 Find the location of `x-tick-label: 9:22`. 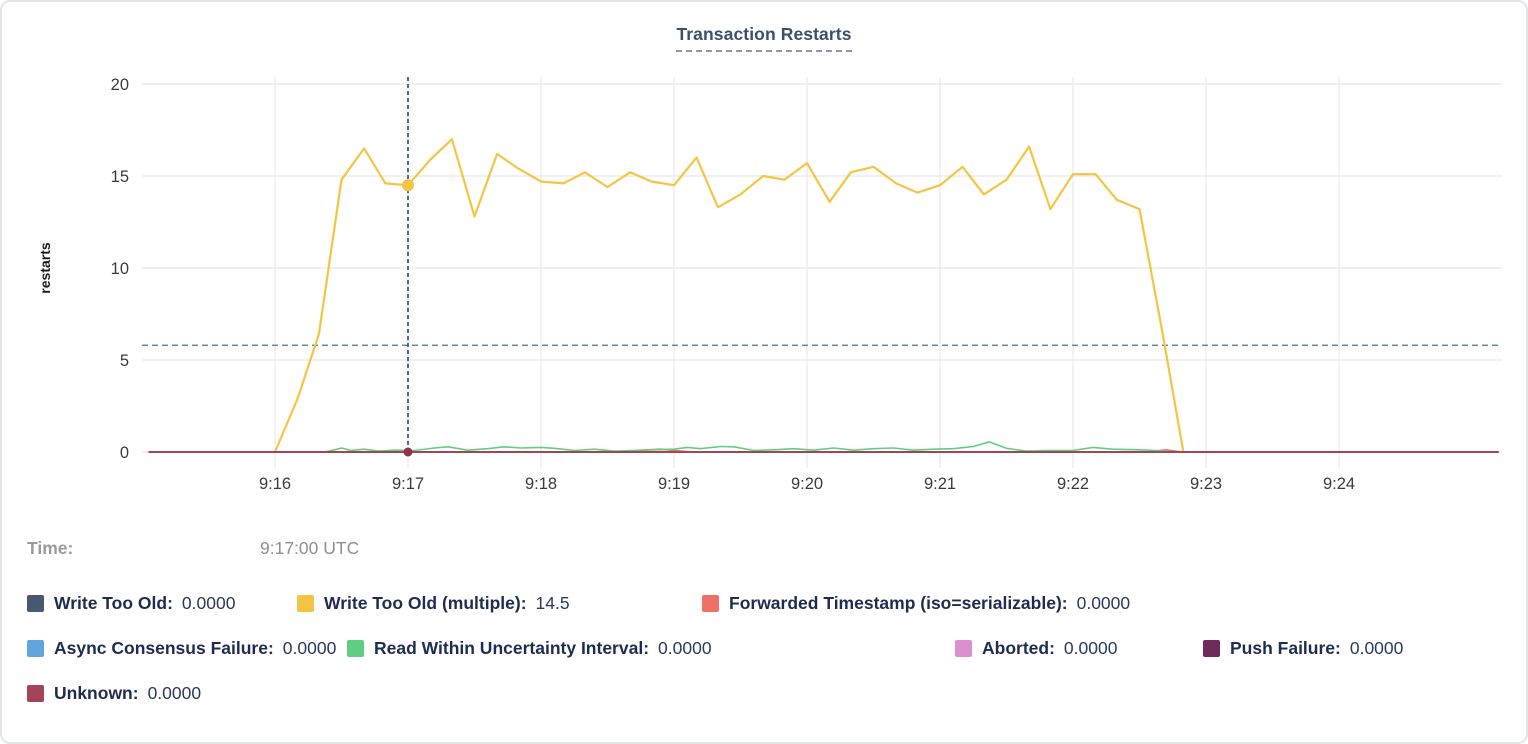

x-tick-label: 9:22 is located at coordinates (1073, 484).